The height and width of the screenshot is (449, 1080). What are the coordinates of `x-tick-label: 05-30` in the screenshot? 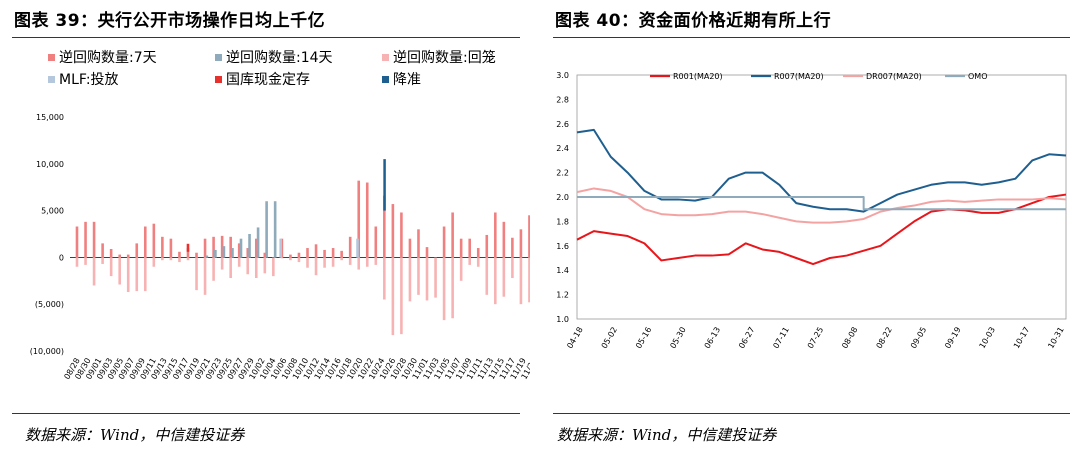 It's located at (677, 338).